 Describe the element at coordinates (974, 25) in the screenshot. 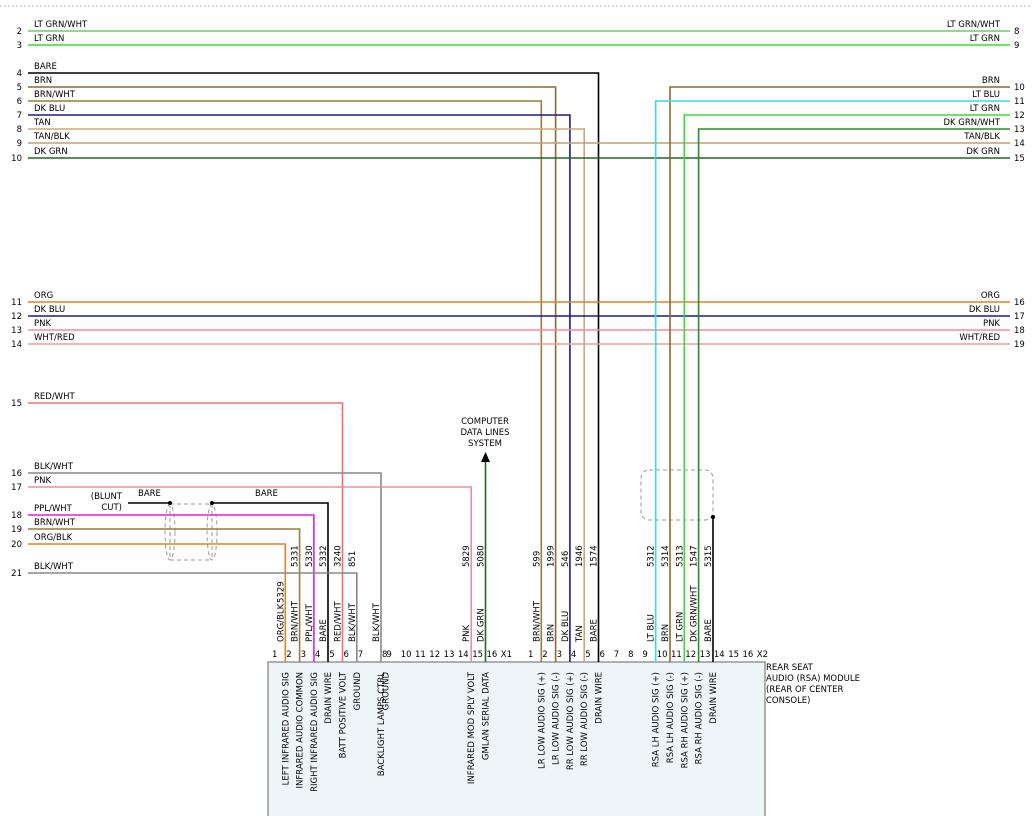

I see `wire-label: LT GRN/WHT` at that location.